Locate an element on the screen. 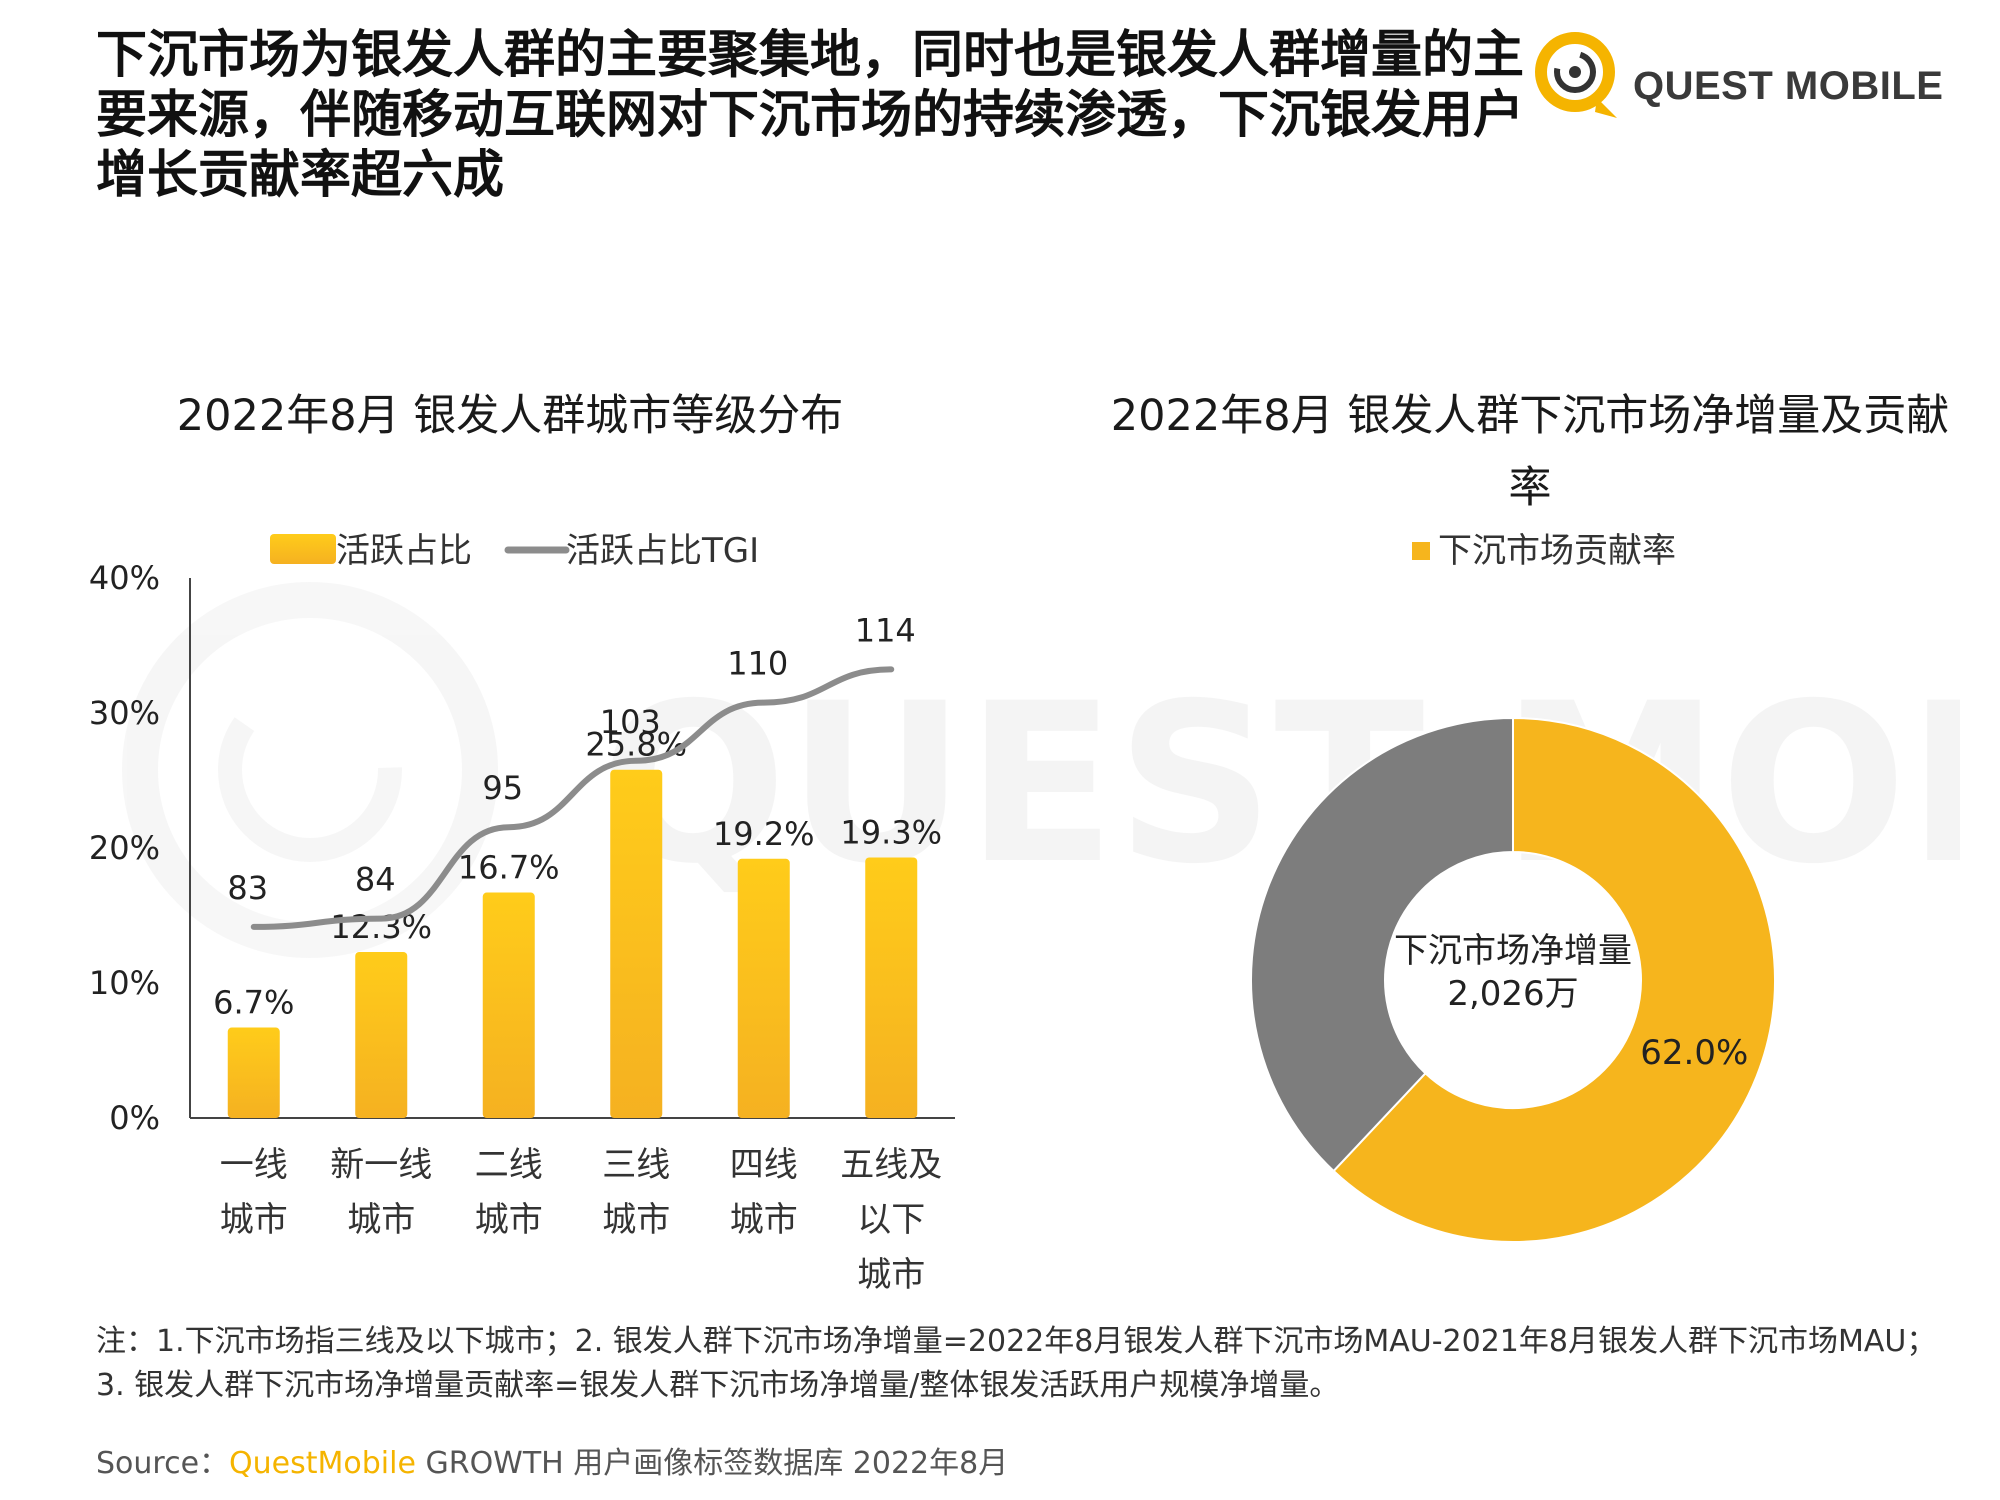 The width and height of the screenshot is (2000, 1500). donut-center-title: 下沉市场净增量 is located at coordinates (1513, 951).